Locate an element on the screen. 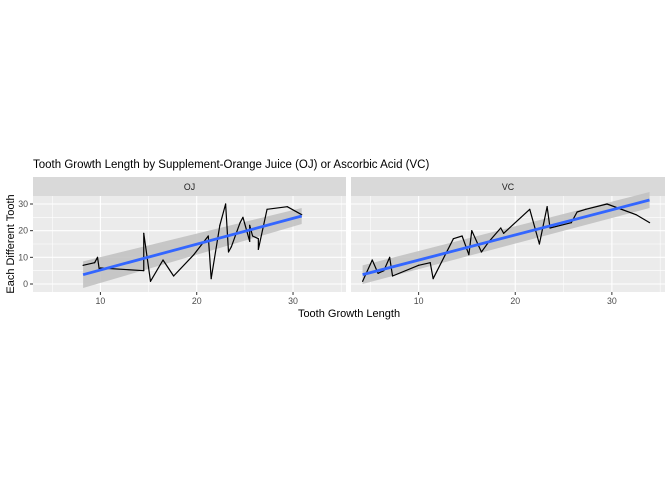  strip-vc is located at coordinates (508, 186).